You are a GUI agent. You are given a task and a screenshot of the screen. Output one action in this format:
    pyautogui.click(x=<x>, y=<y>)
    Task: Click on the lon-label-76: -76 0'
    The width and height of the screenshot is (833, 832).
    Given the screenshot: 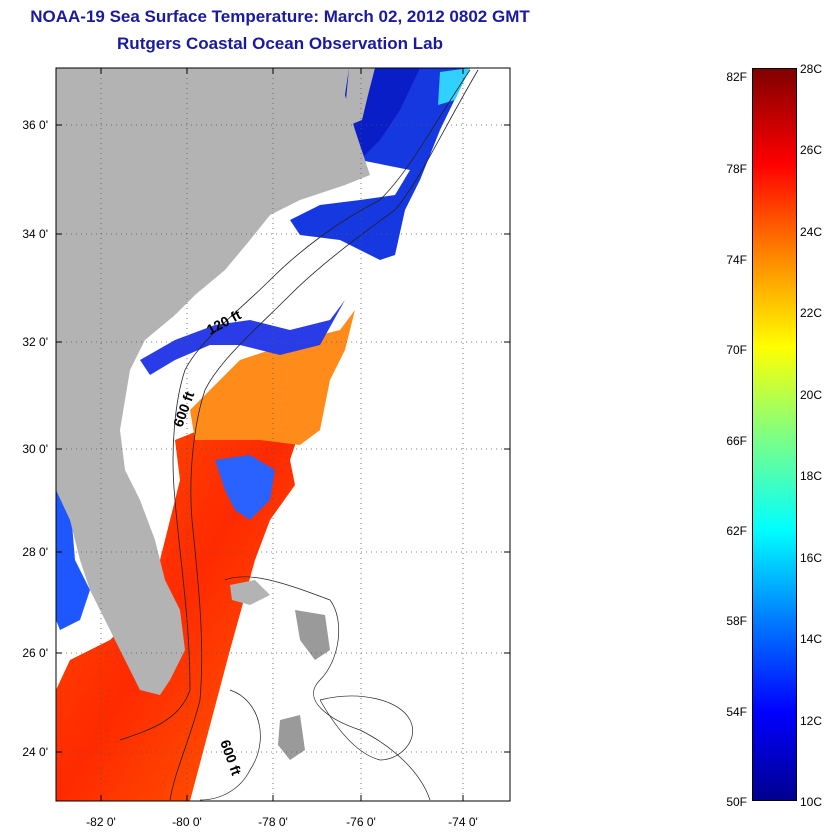 What is the action you would take?
    pyautogui.click(x=361, y=822)
    